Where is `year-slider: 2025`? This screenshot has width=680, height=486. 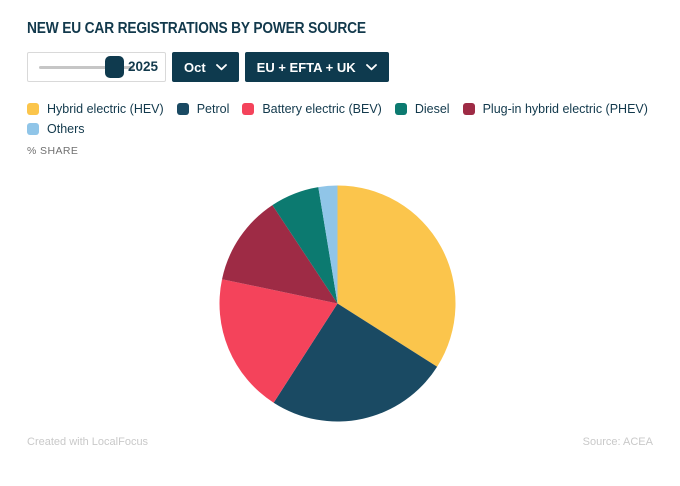
year-slider: 2025 is located at coordinates (96, 67).